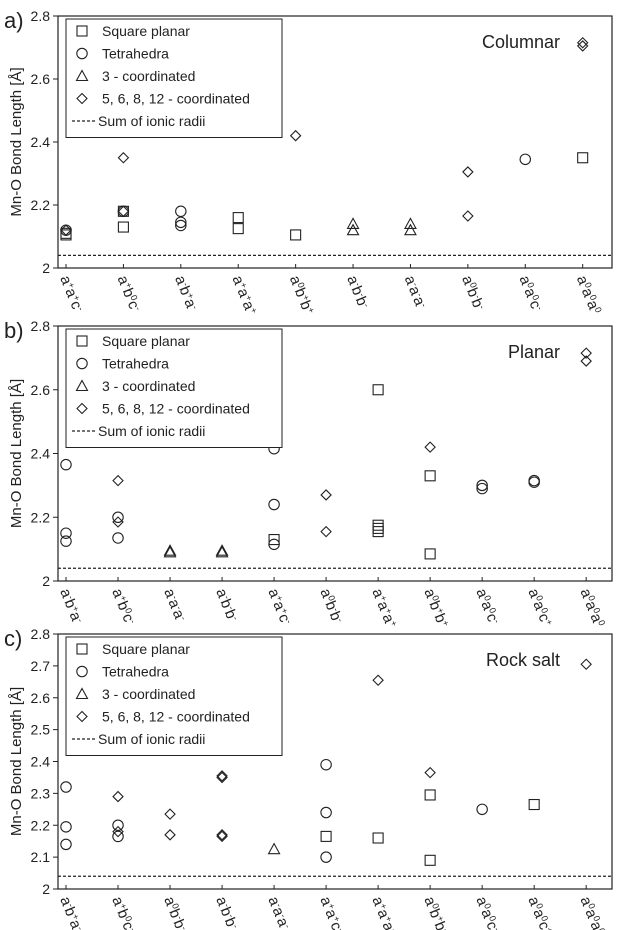 This screenshot has height=930, width=638. What do you see at coordinates (41, 730) in the screenshot?
I see `y-tick-label: 2.5` at bounding box center [41, 730].